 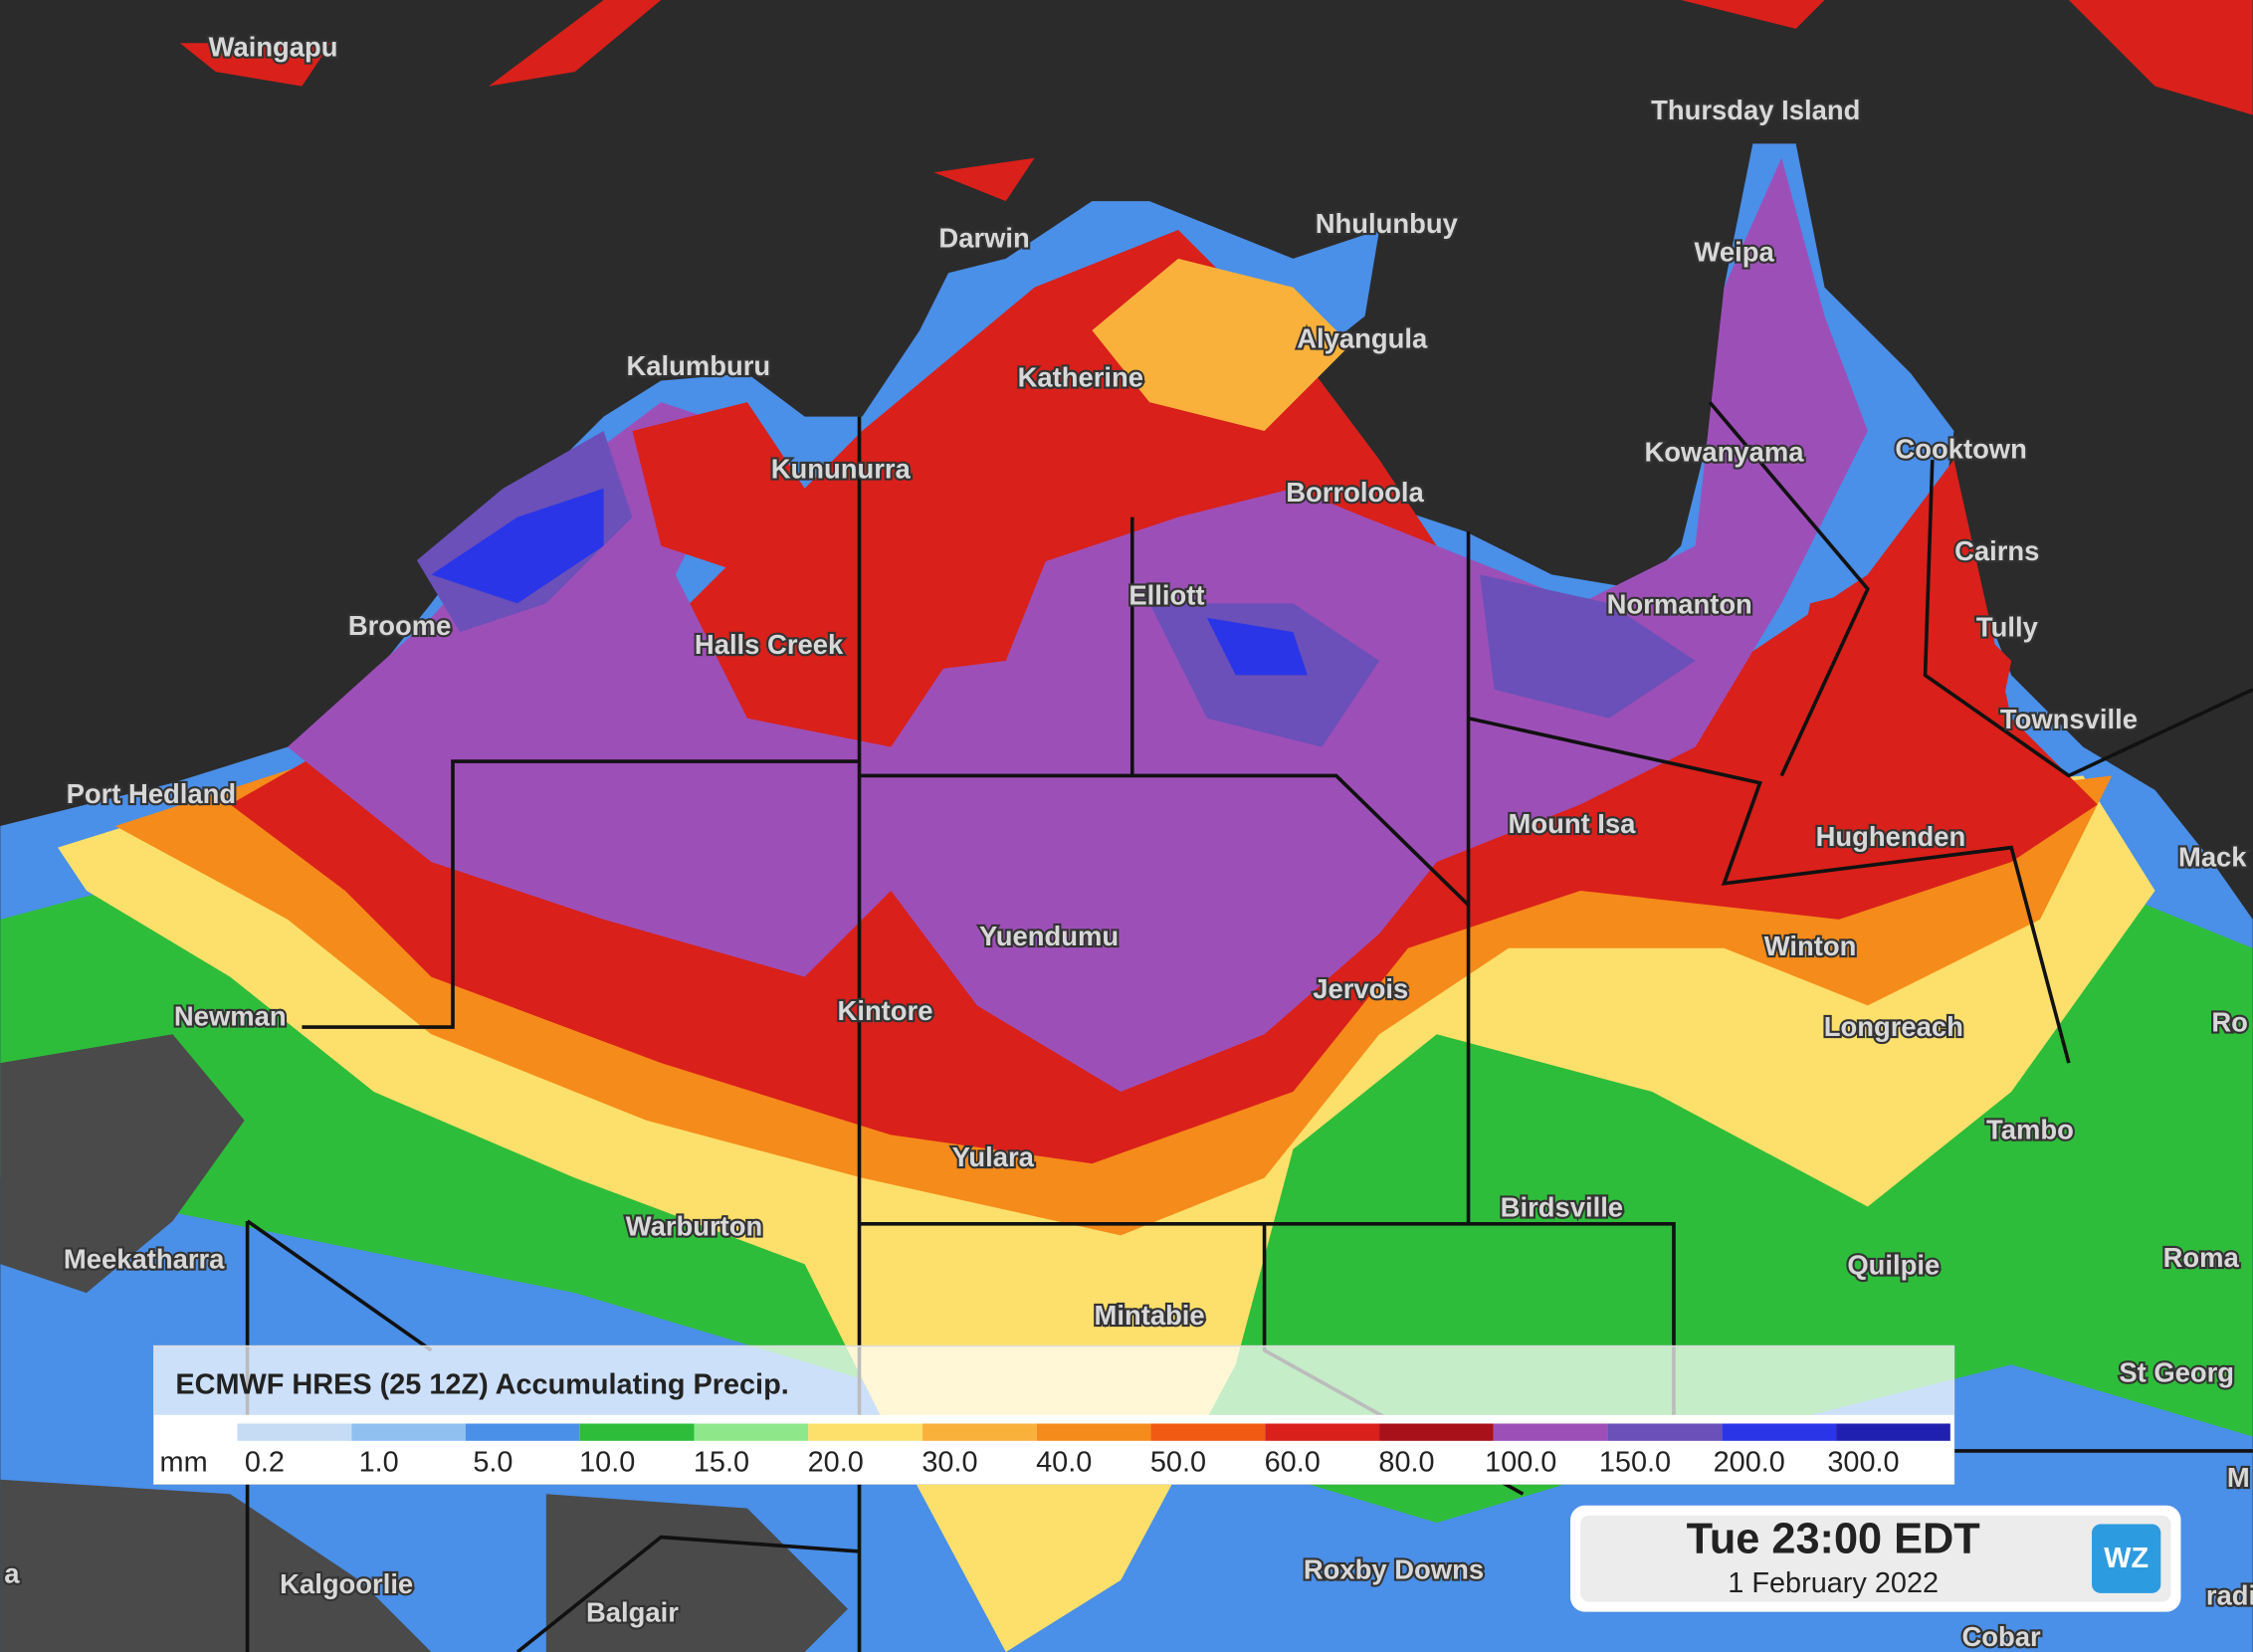 What do you see at coordinates (1749, 1463) in the screenshot?
I see `legend-label: 200.0` at bounding box center [1749, 1463].